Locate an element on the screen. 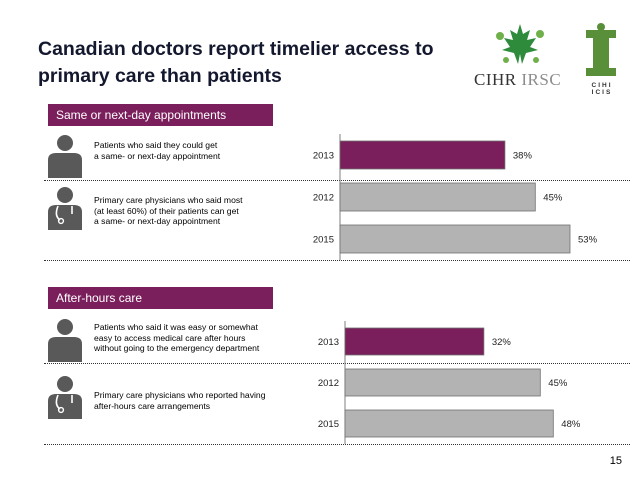 The width and height of the screenshot is (638, 479). section-header-same-day: Same or next-day appointments is located at coordinates (160, 115).